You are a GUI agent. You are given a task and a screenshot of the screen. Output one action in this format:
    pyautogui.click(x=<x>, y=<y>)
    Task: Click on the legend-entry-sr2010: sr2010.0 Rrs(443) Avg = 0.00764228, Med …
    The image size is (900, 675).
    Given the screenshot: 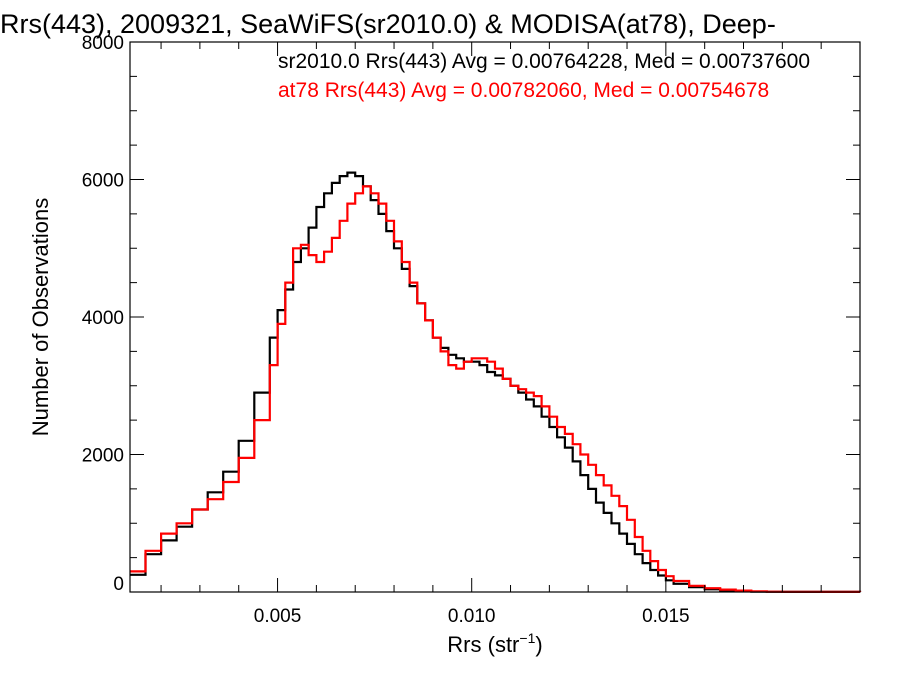 What is the action you would take?
    pyautogui.click(x=544, y=61)
    